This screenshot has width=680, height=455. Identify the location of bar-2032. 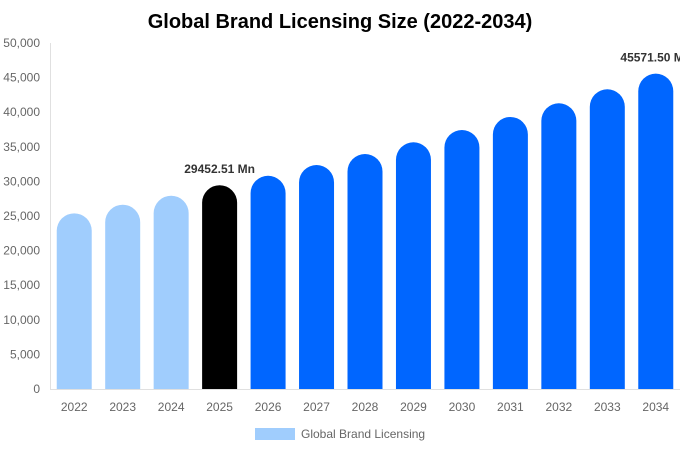
(559, 246).